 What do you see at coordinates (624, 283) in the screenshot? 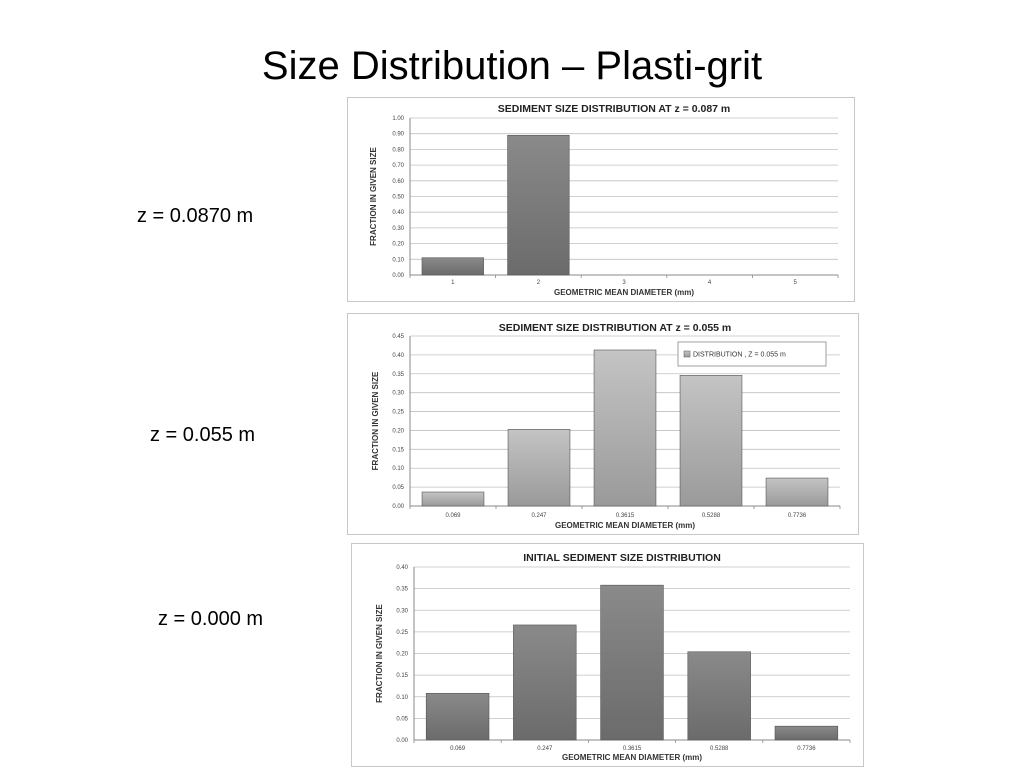
I see `x-tick-label: 3` at bounding box center [624, 283].